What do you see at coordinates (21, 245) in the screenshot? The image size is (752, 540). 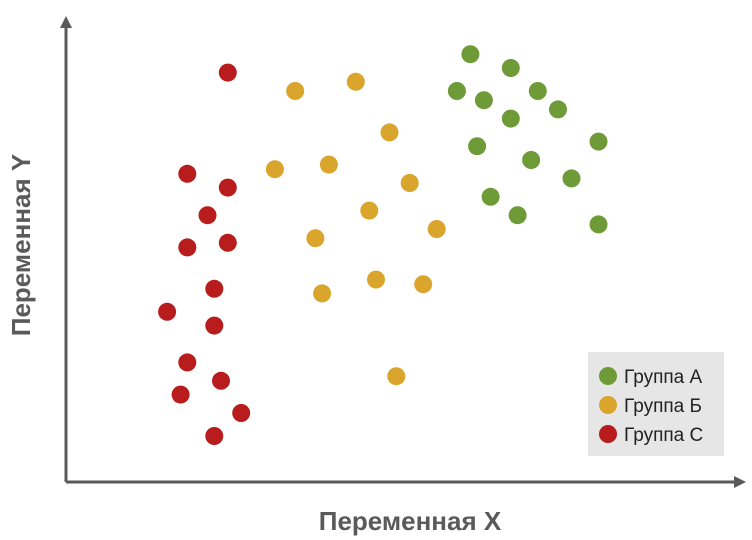 I see `y-axis-title: Переменная Y` at bounding box center [21, 245].